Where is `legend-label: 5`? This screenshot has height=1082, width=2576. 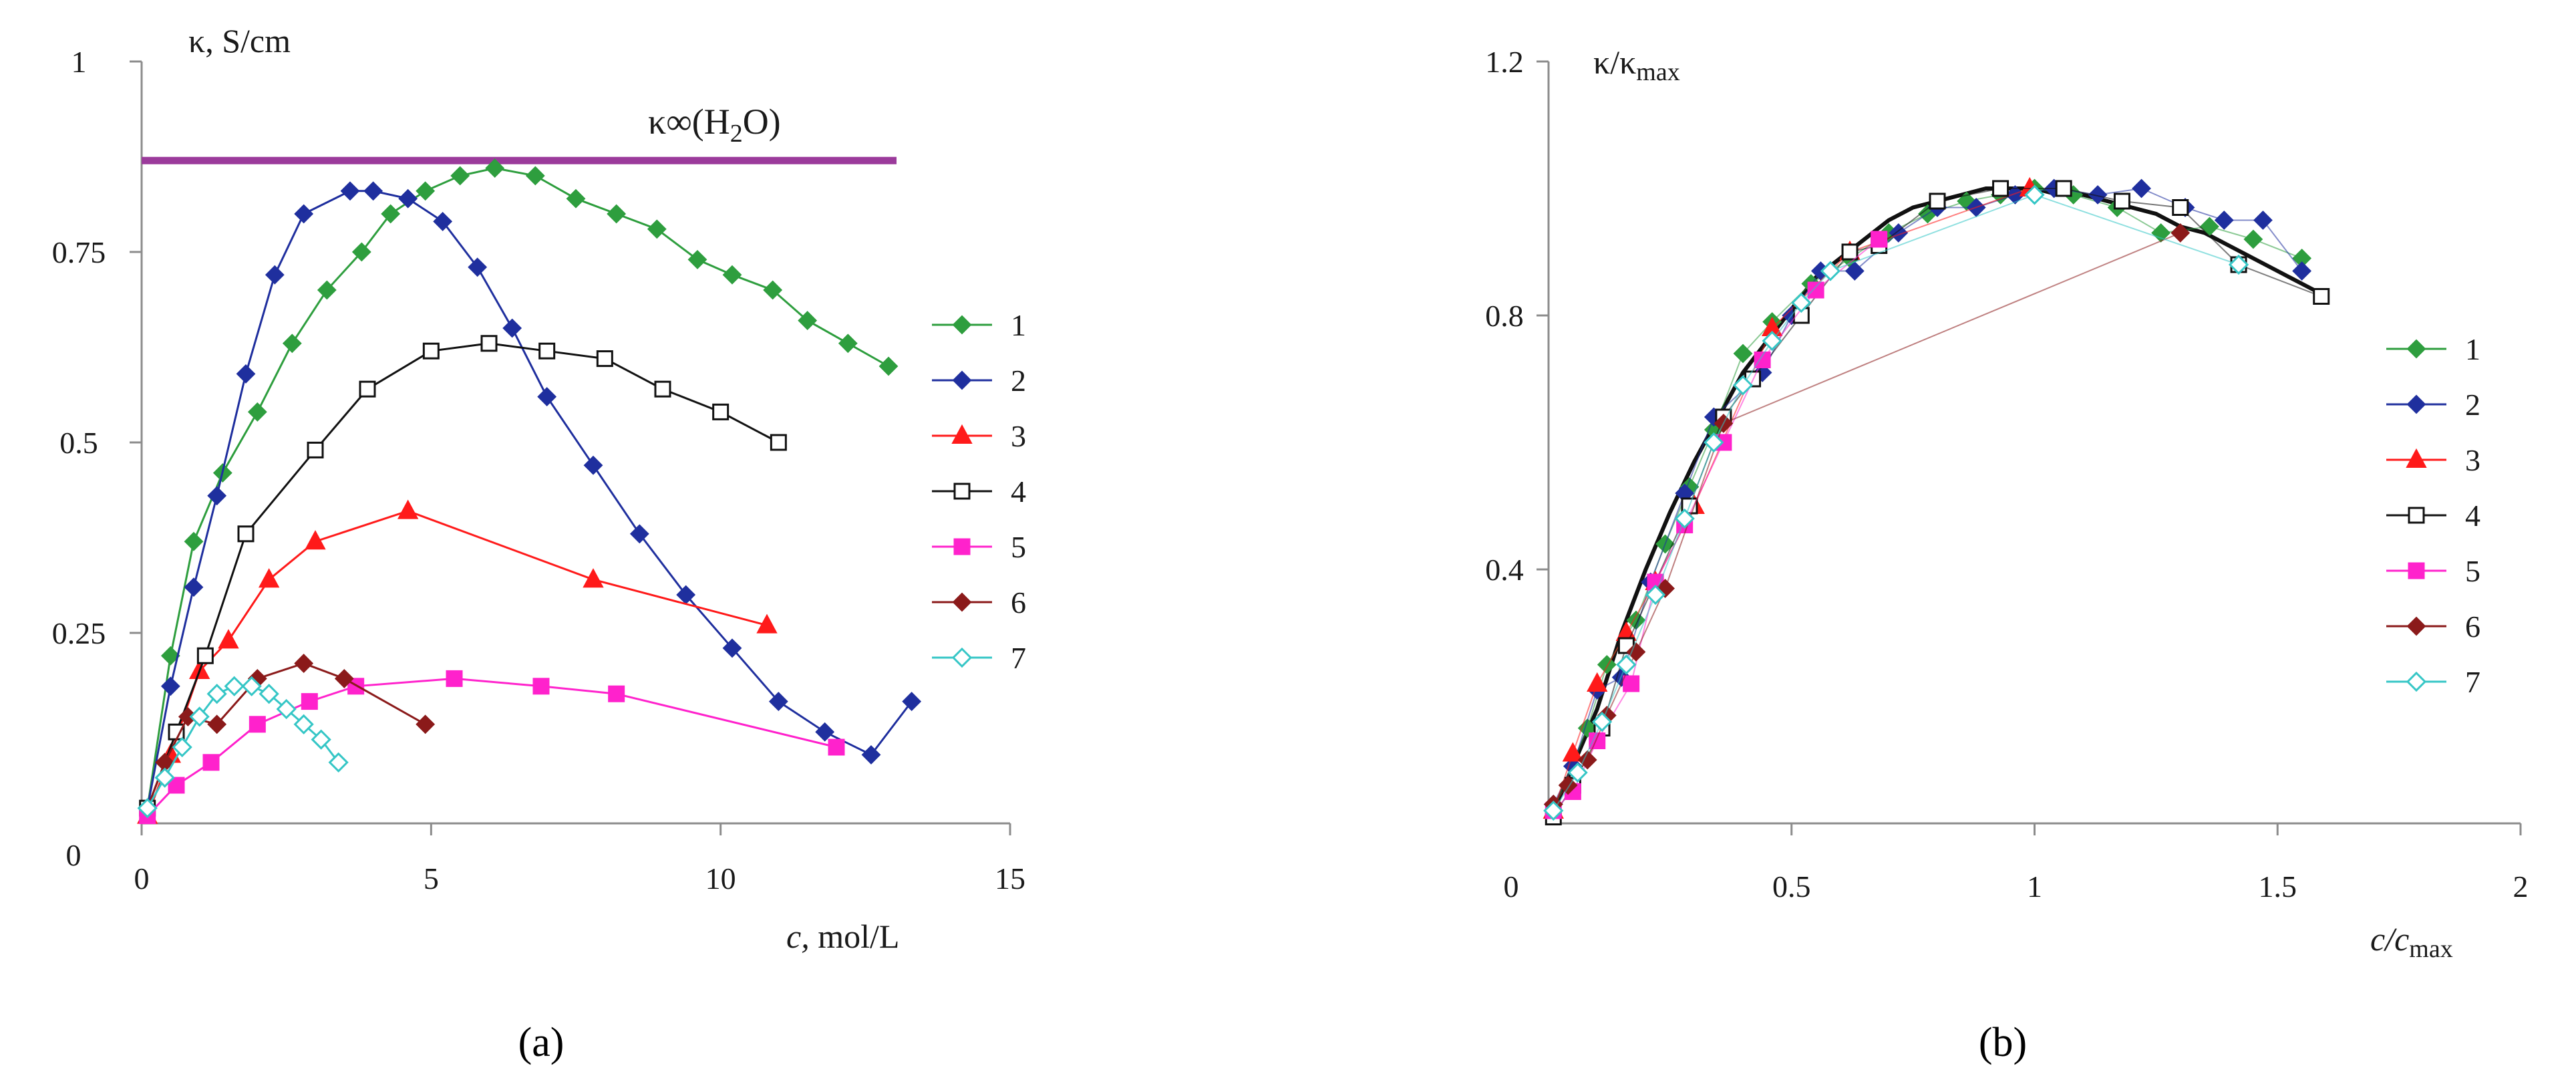 legend-label: 5 is located at coordinates (1018, 547).